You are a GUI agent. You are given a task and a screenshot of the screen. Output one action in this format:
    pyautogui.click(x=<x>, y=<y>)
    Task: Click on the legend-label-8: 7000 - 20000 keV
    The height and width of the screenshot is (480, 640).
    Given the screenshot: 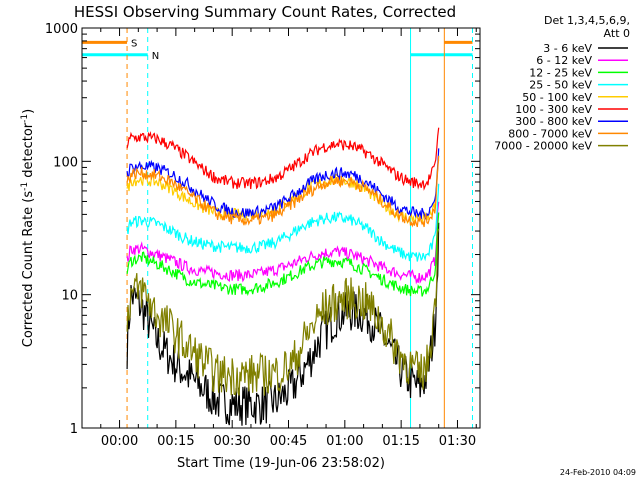 What is the action you would take?
    pyautogui.click(x=543, y=146)
    